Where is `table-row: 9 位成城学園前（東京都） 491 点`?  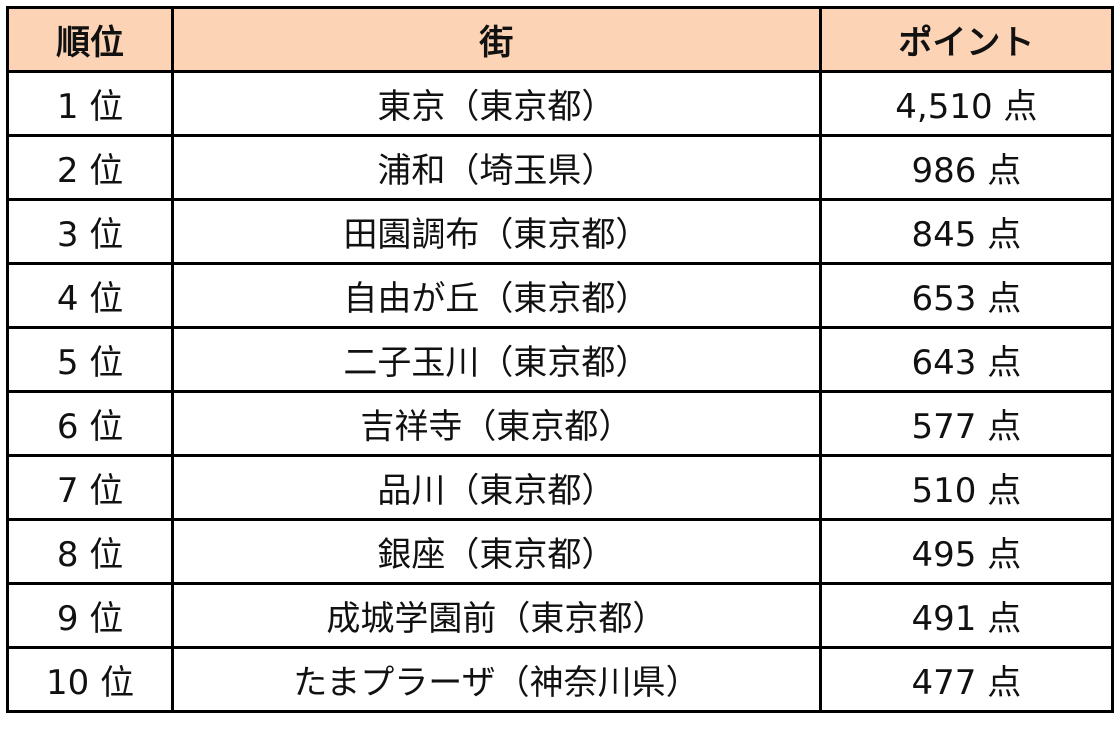
table-row: 9 位成城学園前（東京都） 491 点 is located at coordinates (560, 615).